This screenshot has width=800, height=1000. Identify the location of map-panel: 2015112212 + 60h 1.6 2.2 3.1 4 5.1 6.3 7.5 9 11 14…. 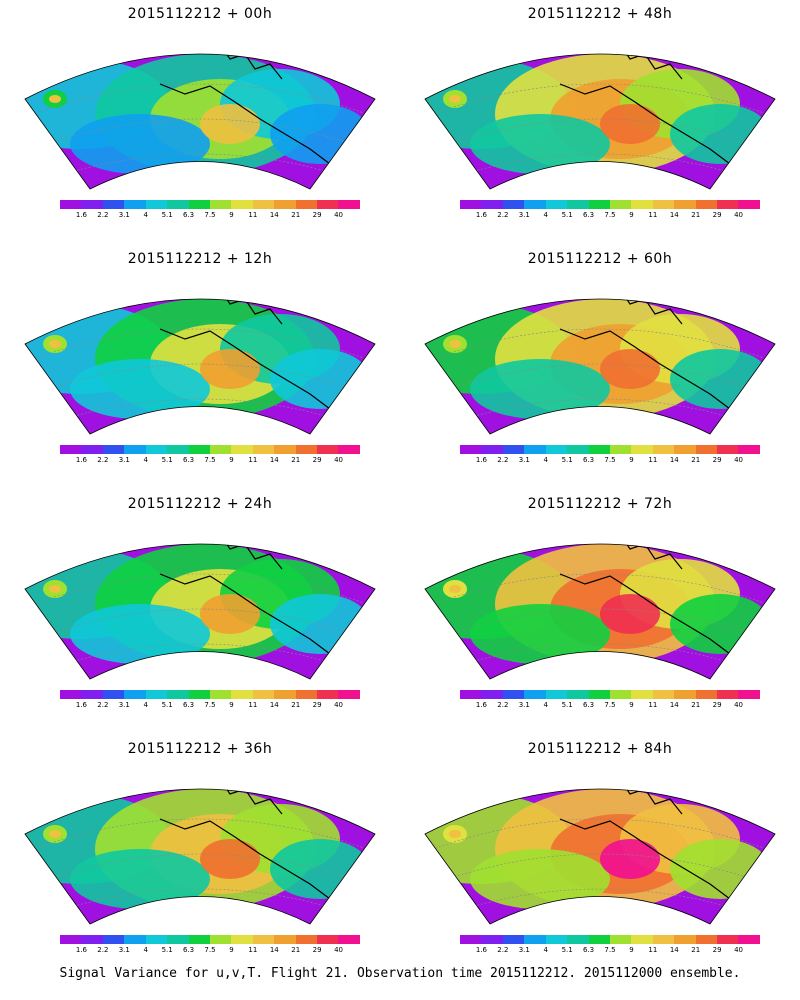
(600, 367).